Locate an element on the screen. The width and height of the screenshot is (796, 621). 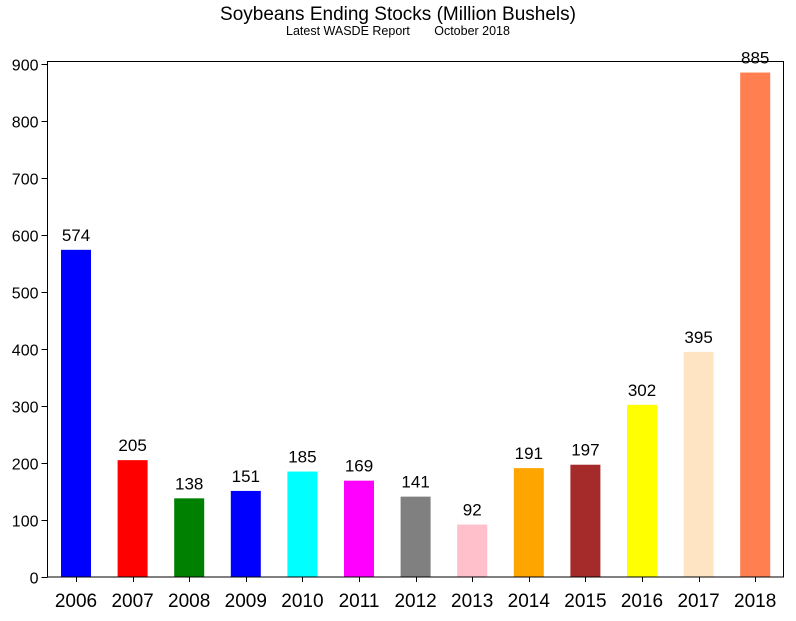
bar-value-label-2014: 191 is located at coordinates (529, 453).